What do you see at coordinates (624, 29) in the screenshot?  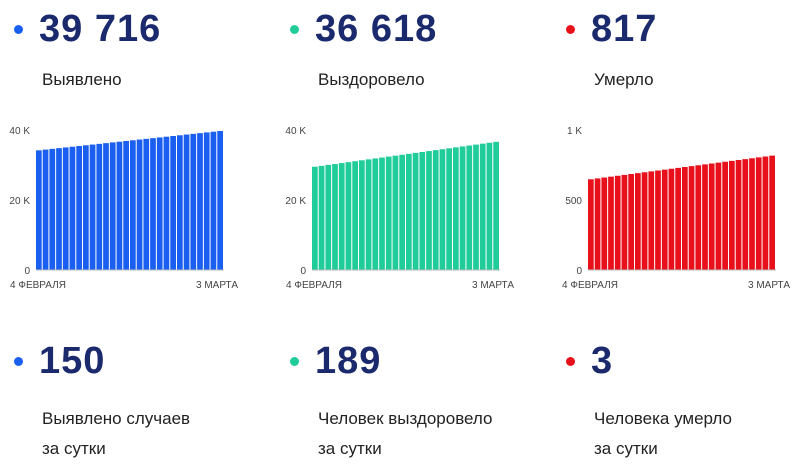 I see `total-deaths-value: 817` at bounding box center [624, 29].